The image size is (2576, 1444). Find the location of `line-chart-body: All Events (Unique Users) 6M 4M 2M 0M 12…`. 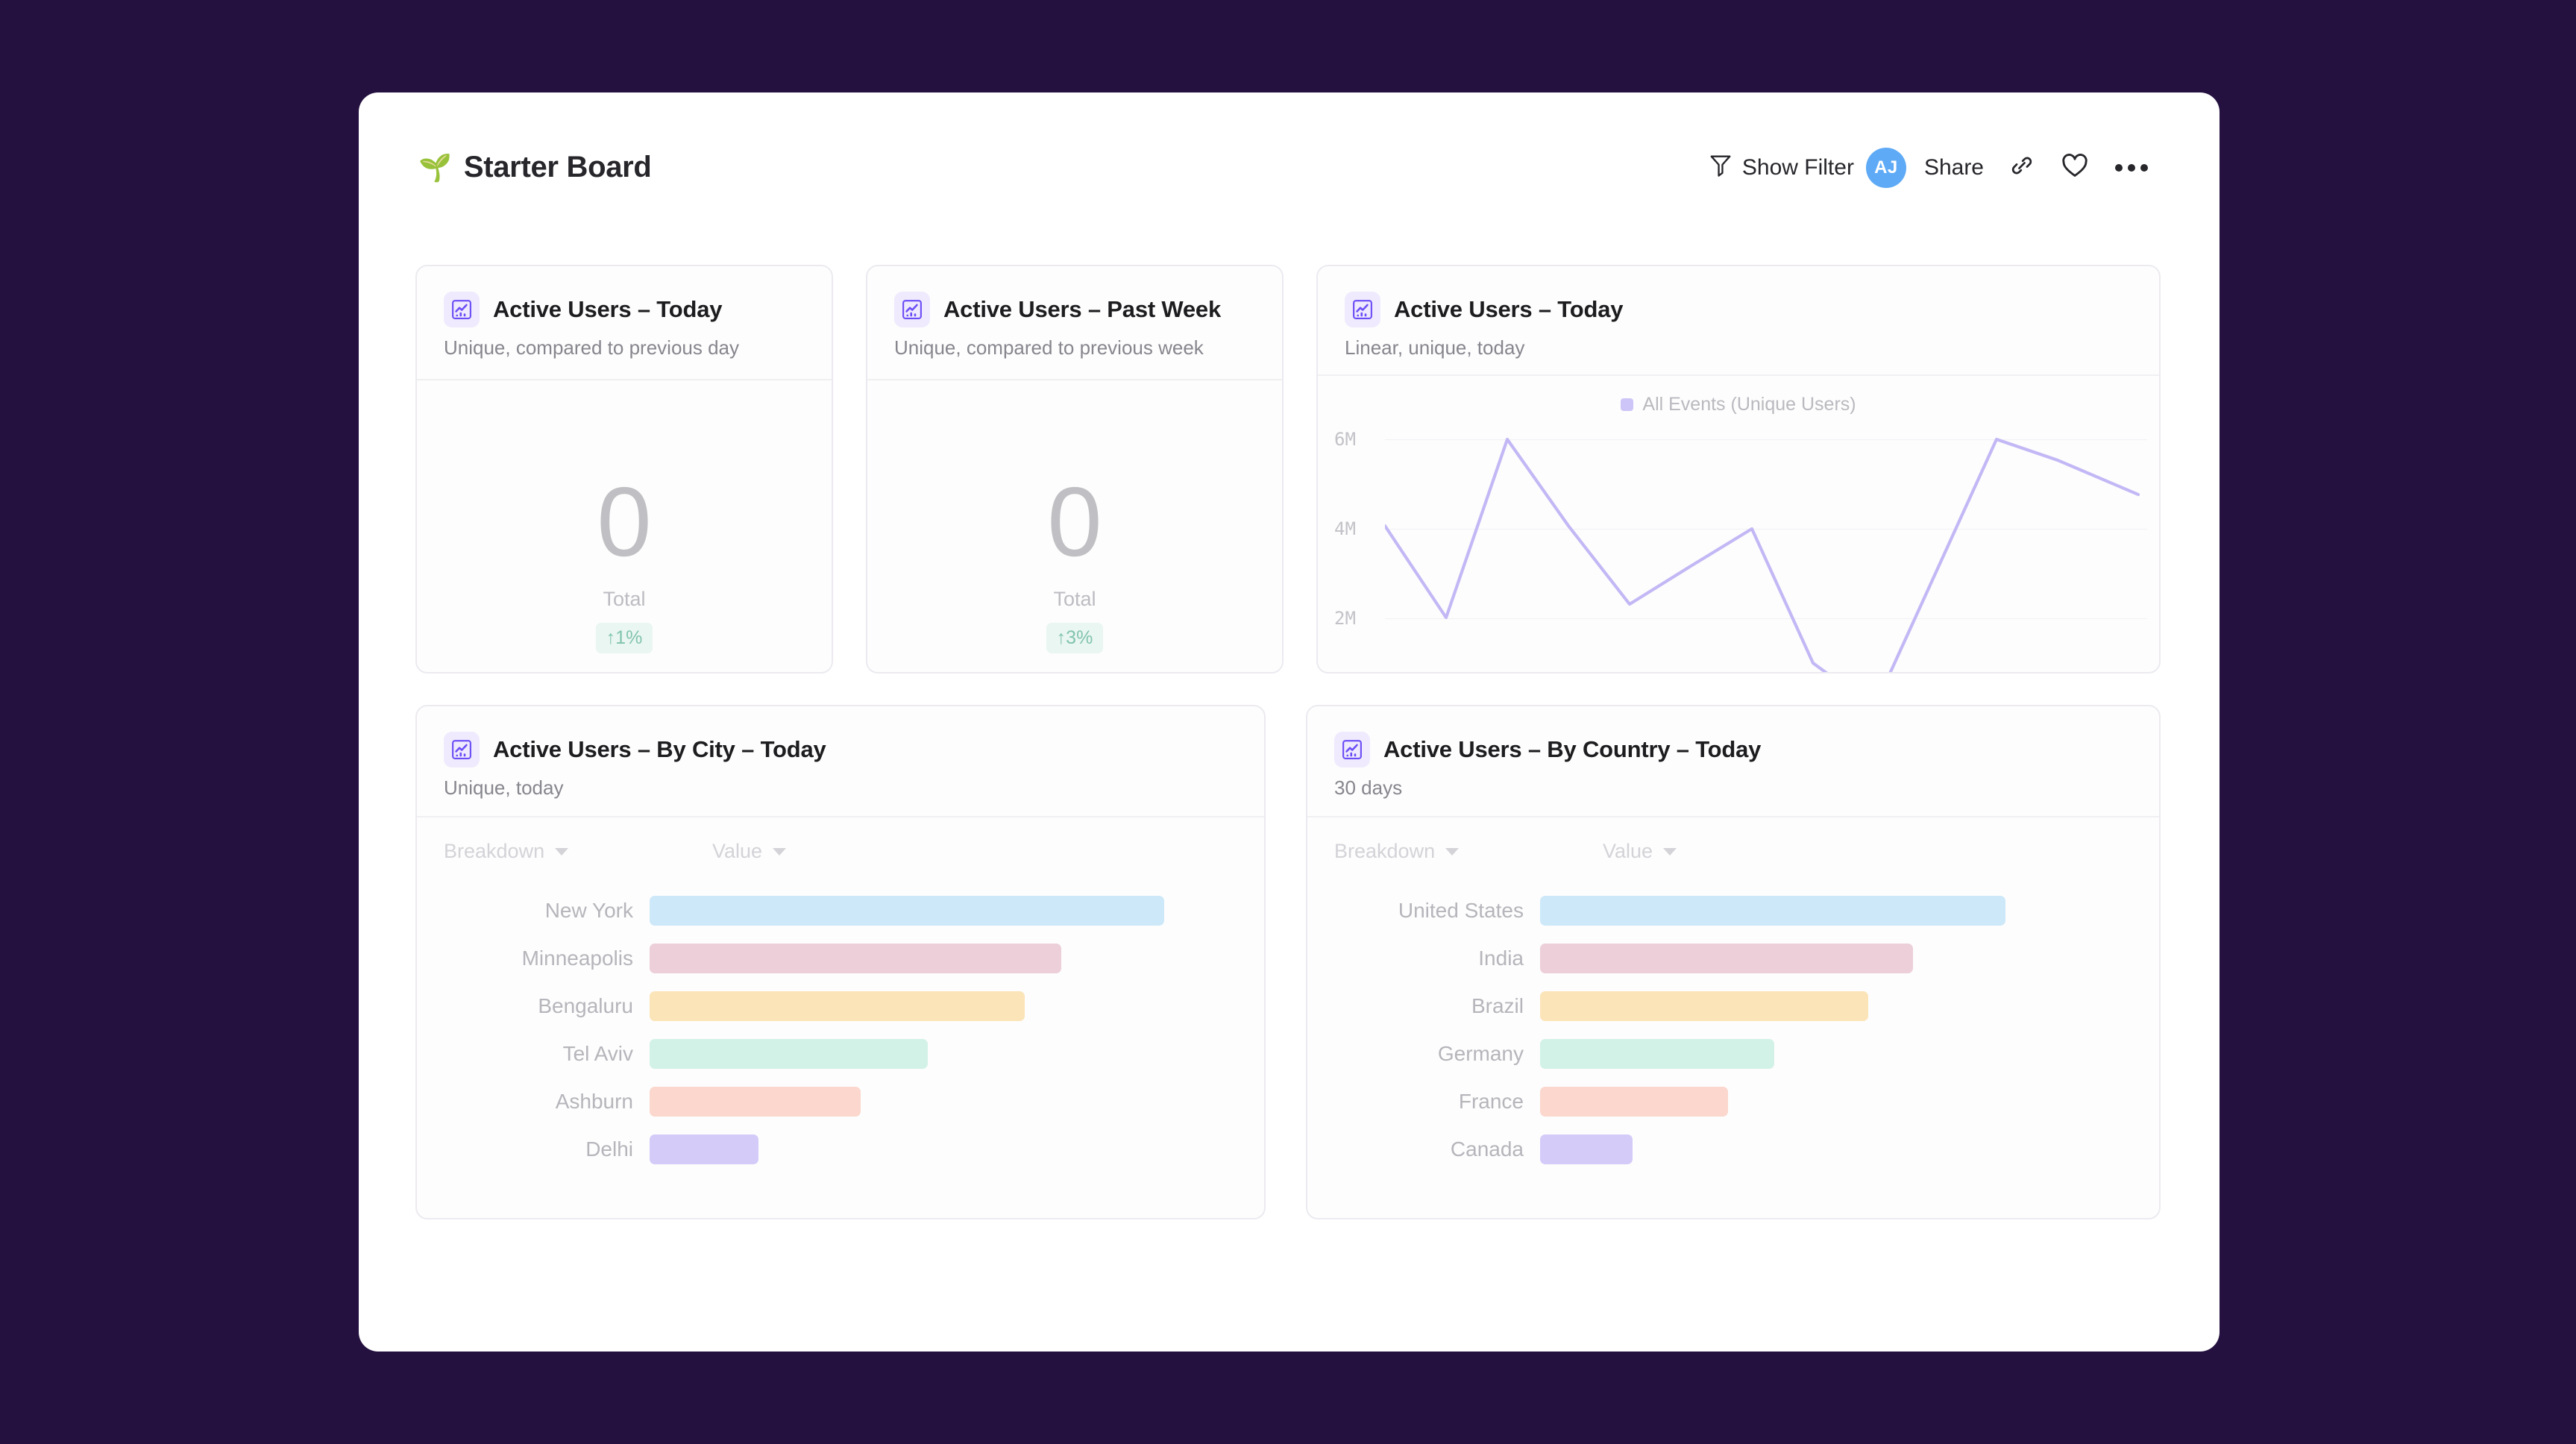

line-chart-body: All Events (Unique Users) 6M 4M 2M 0M 12… is located at coordinates (1739, 524).